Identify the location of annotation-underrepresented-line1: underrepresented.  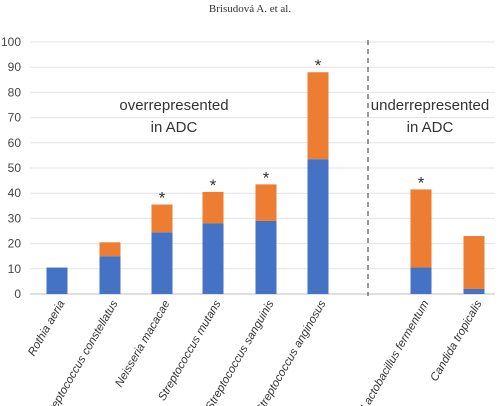
(430, 105).